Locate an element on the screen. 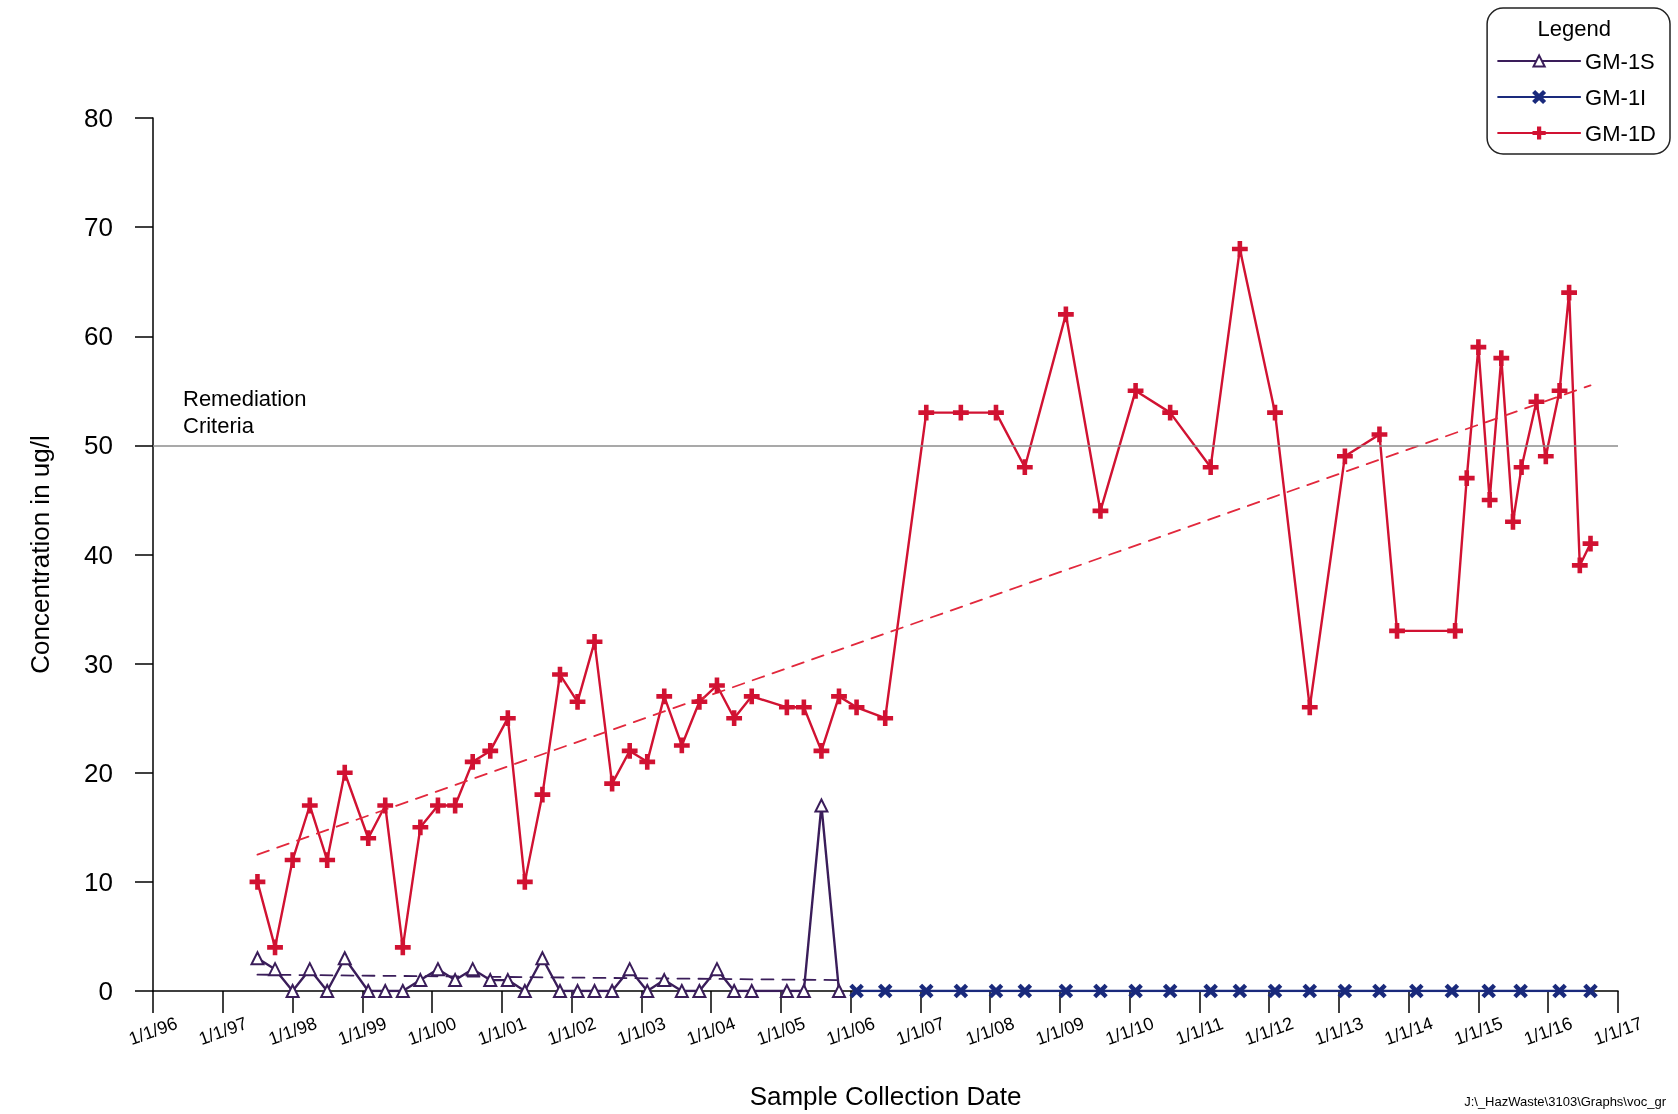 The height and width of the screenshot is (1114, 1678). y-tick-label: 10 is located at coordinates (98, 881).